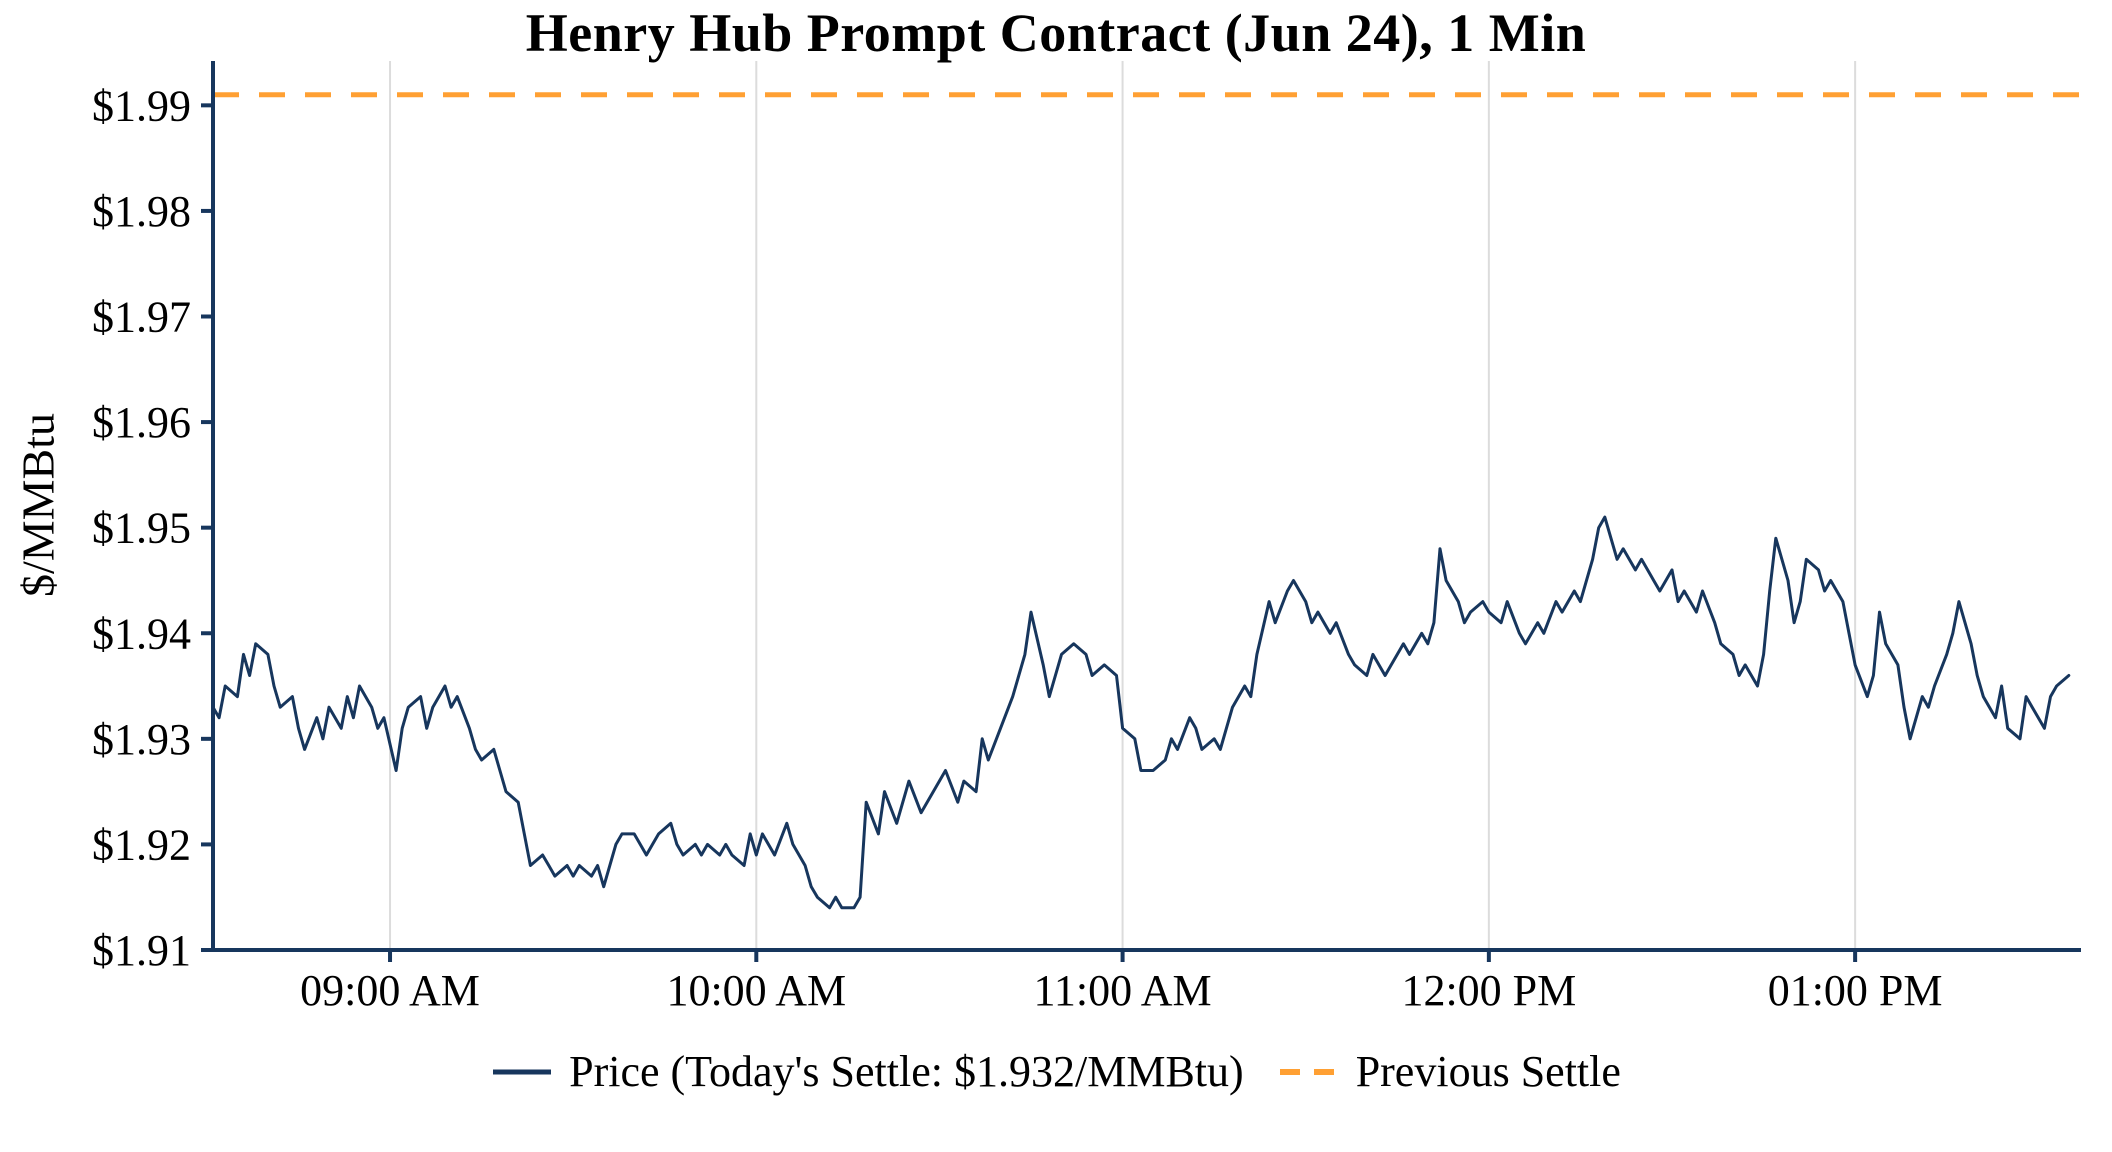  Describe the element at coordinates (1123, 990) in the screenshot. I see `x-tick-label: 11:00 AM` at that location.